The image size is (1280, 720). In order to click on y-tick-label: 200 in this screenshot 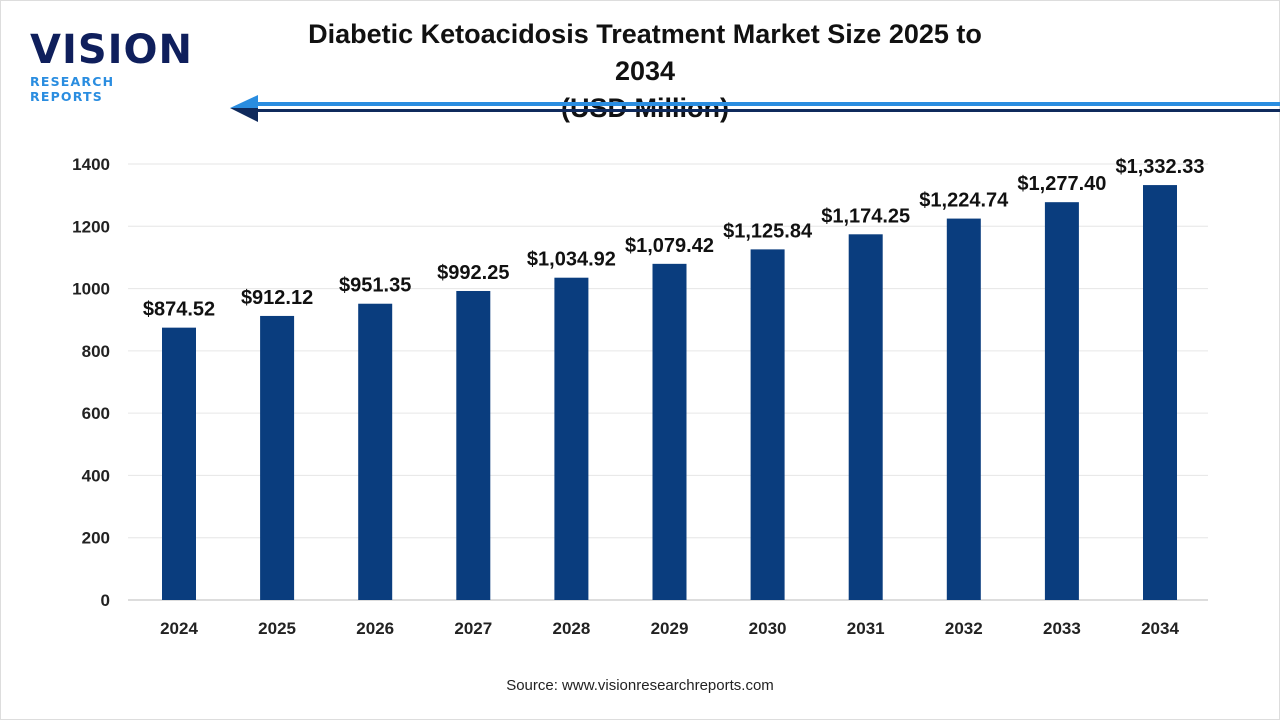, I will do `click(96, 538)`.